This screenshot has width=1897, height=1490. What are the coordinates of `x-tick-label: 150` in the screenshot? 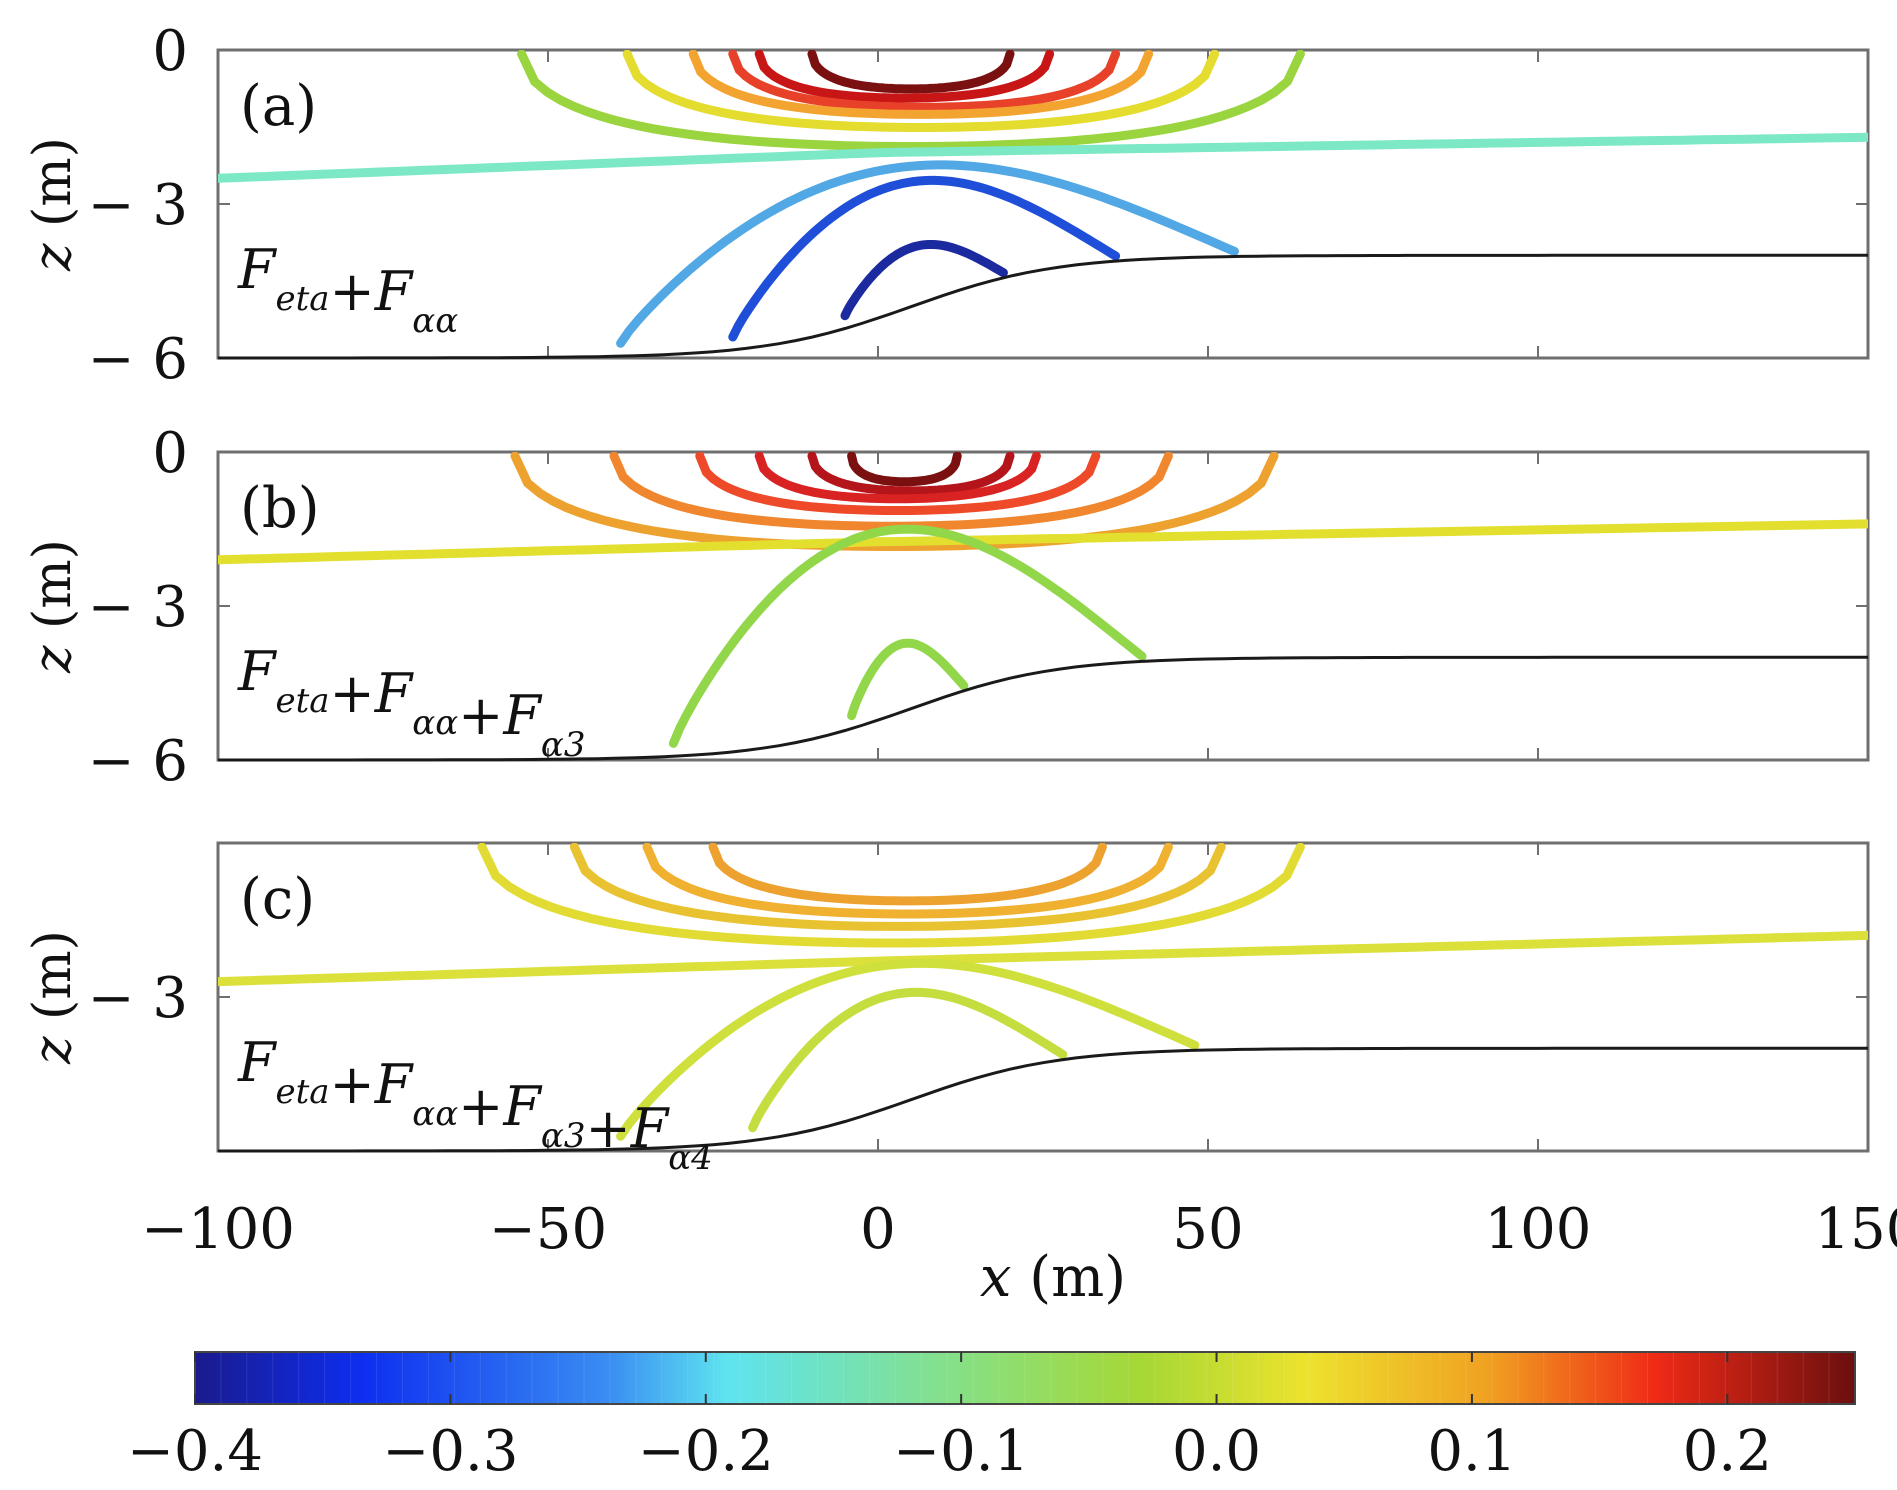 It's located at (1856, 1229).